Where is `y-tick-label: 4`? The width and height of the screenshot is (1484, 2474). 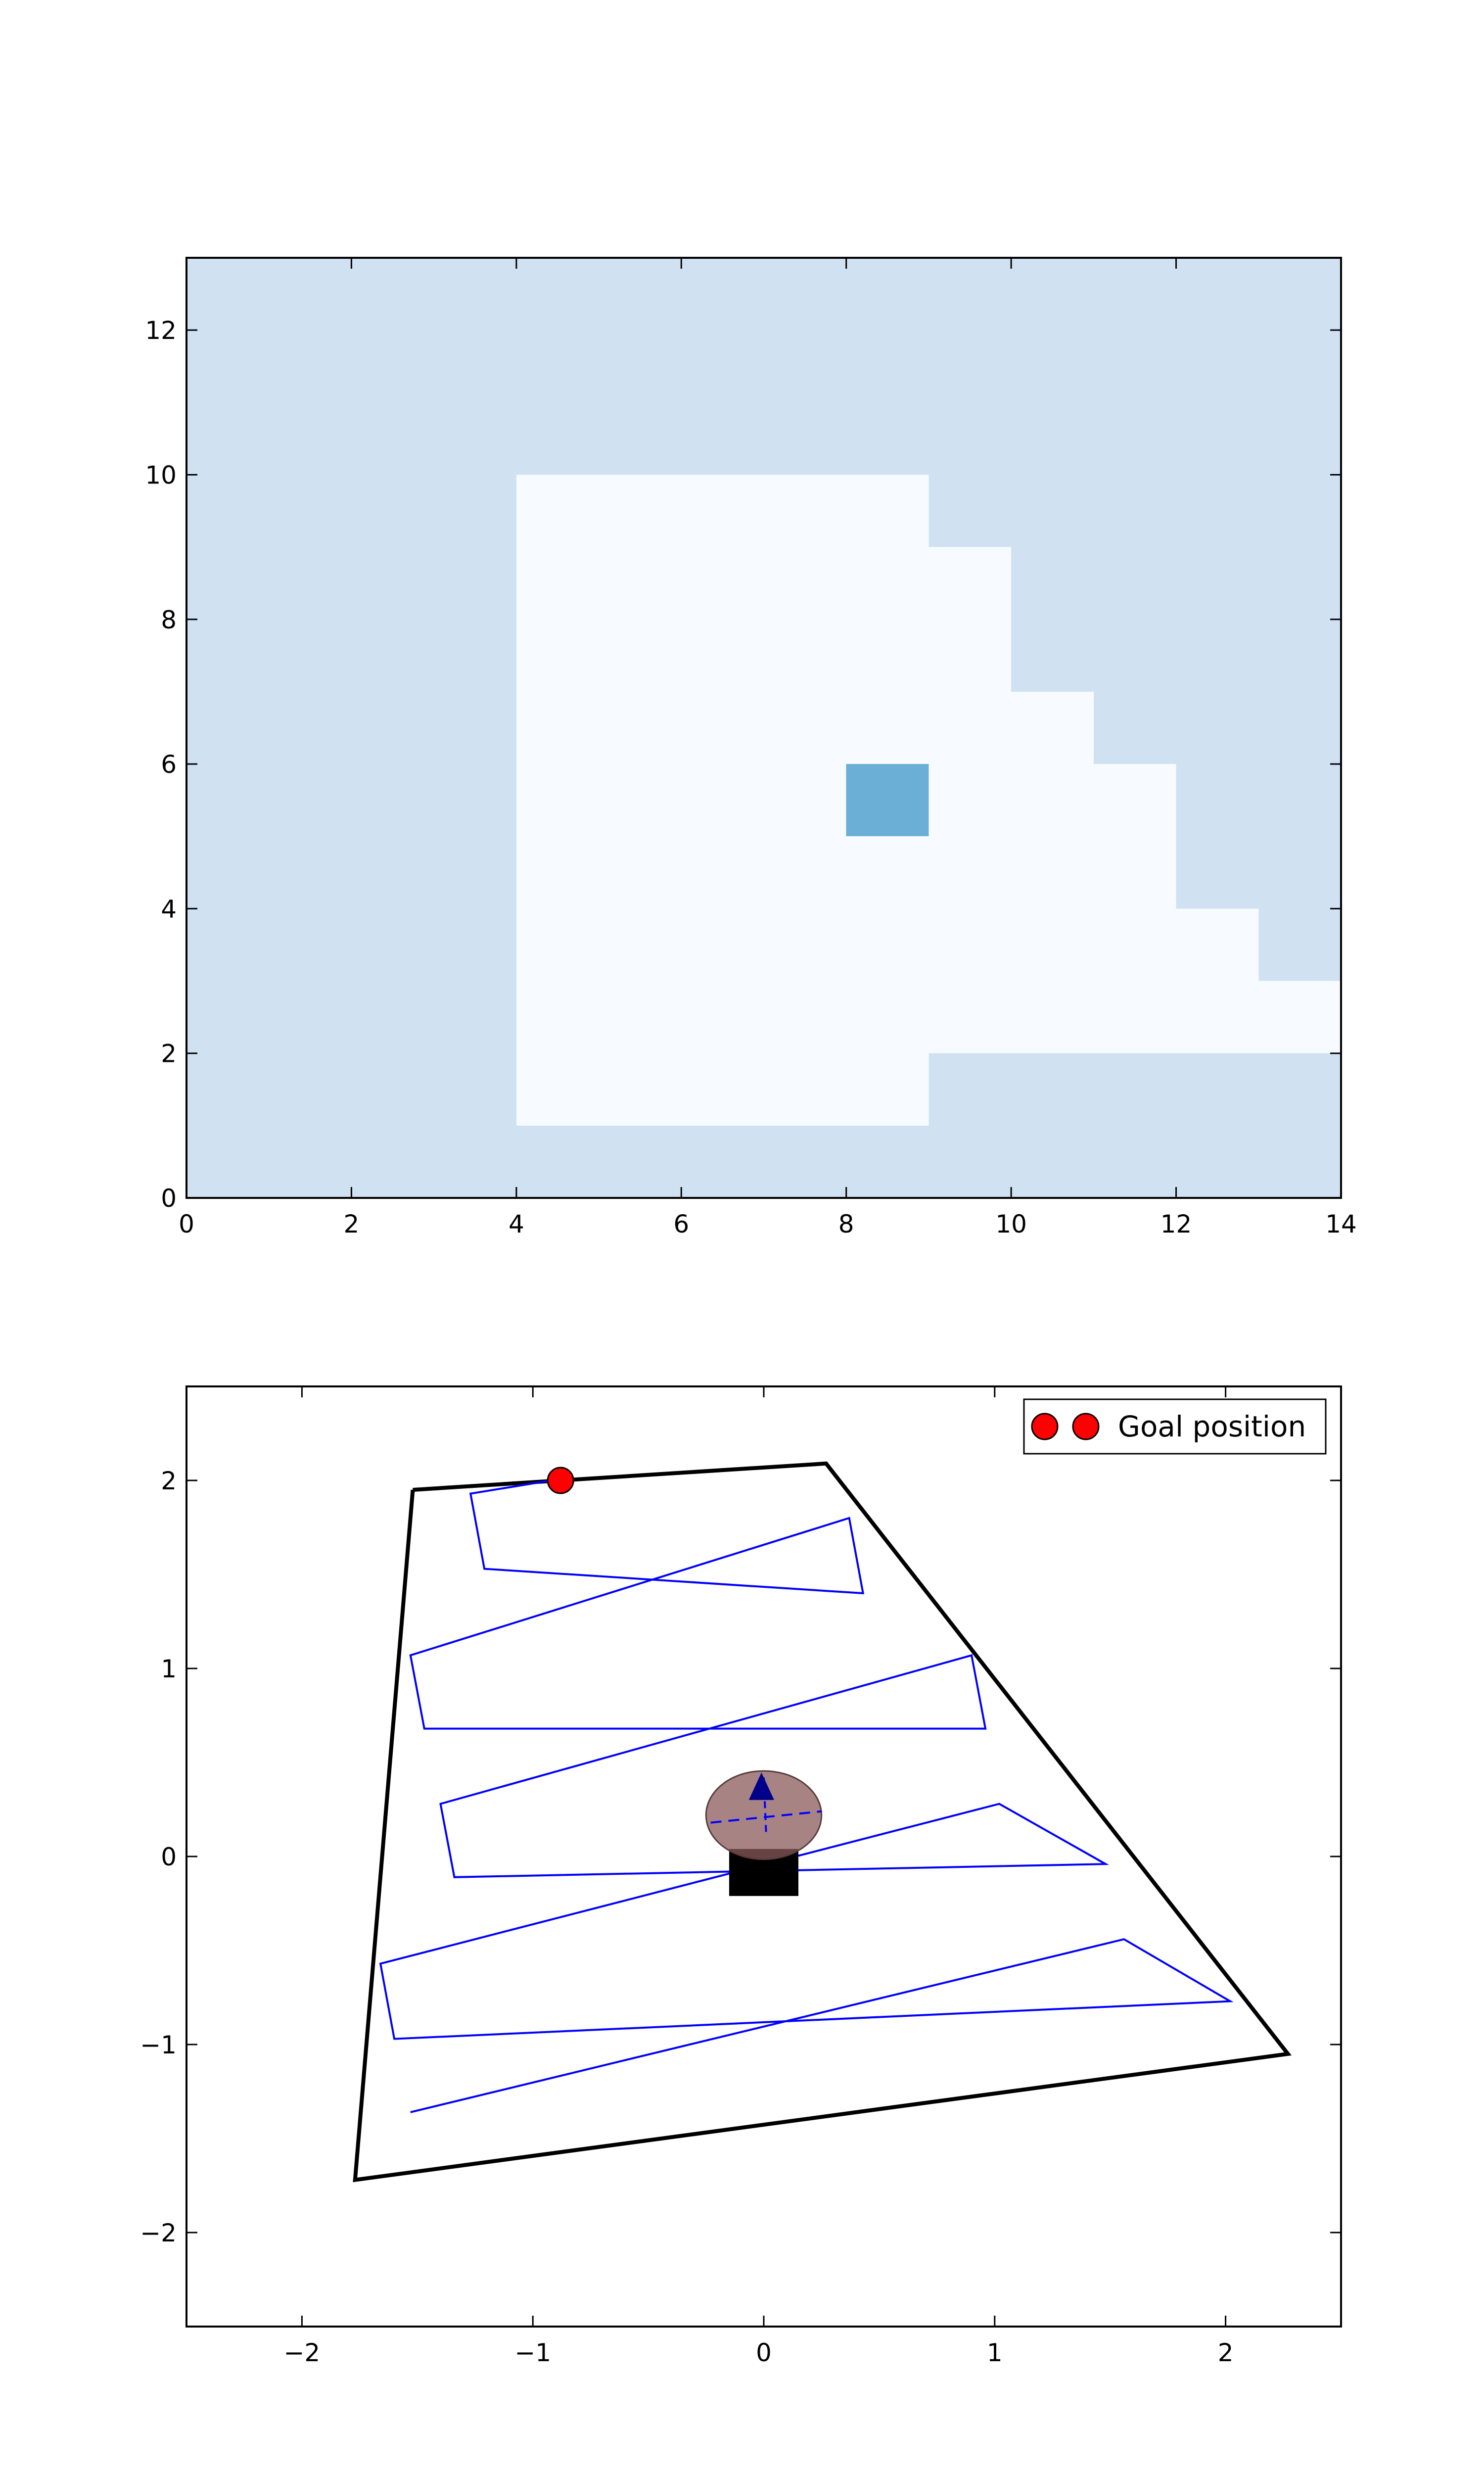
y-tick-label: 4 is located at coordinates (169, 909).